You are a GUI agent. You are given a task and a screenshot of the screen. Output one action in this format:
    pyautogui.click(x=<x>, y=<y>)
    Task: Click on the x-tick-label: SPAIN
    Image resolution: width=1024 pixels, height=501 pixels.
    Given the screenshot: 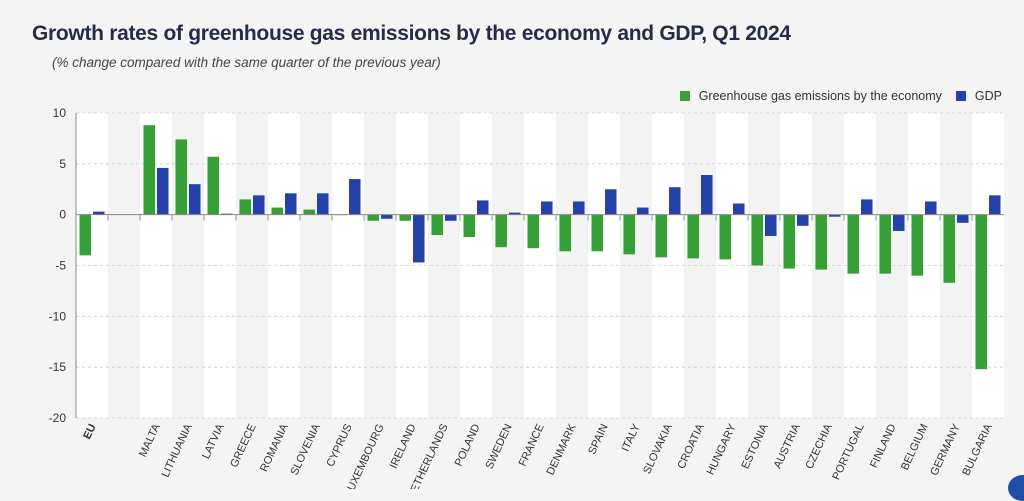 What is the action you would take?
    pyautogui.click(x=598, y=439)
    